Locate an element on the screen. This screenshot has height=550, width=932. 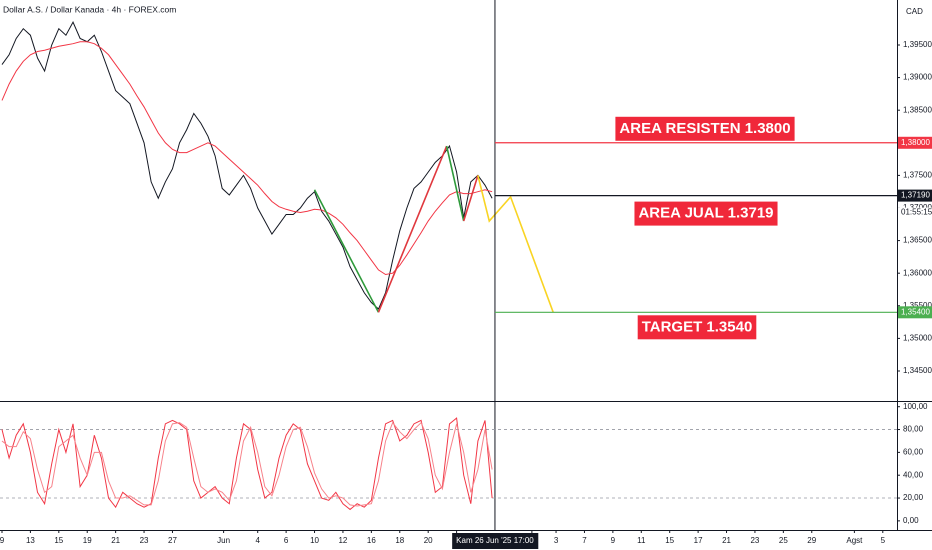
y-tick-label: 20,00 is located at coordinates (913, 497).